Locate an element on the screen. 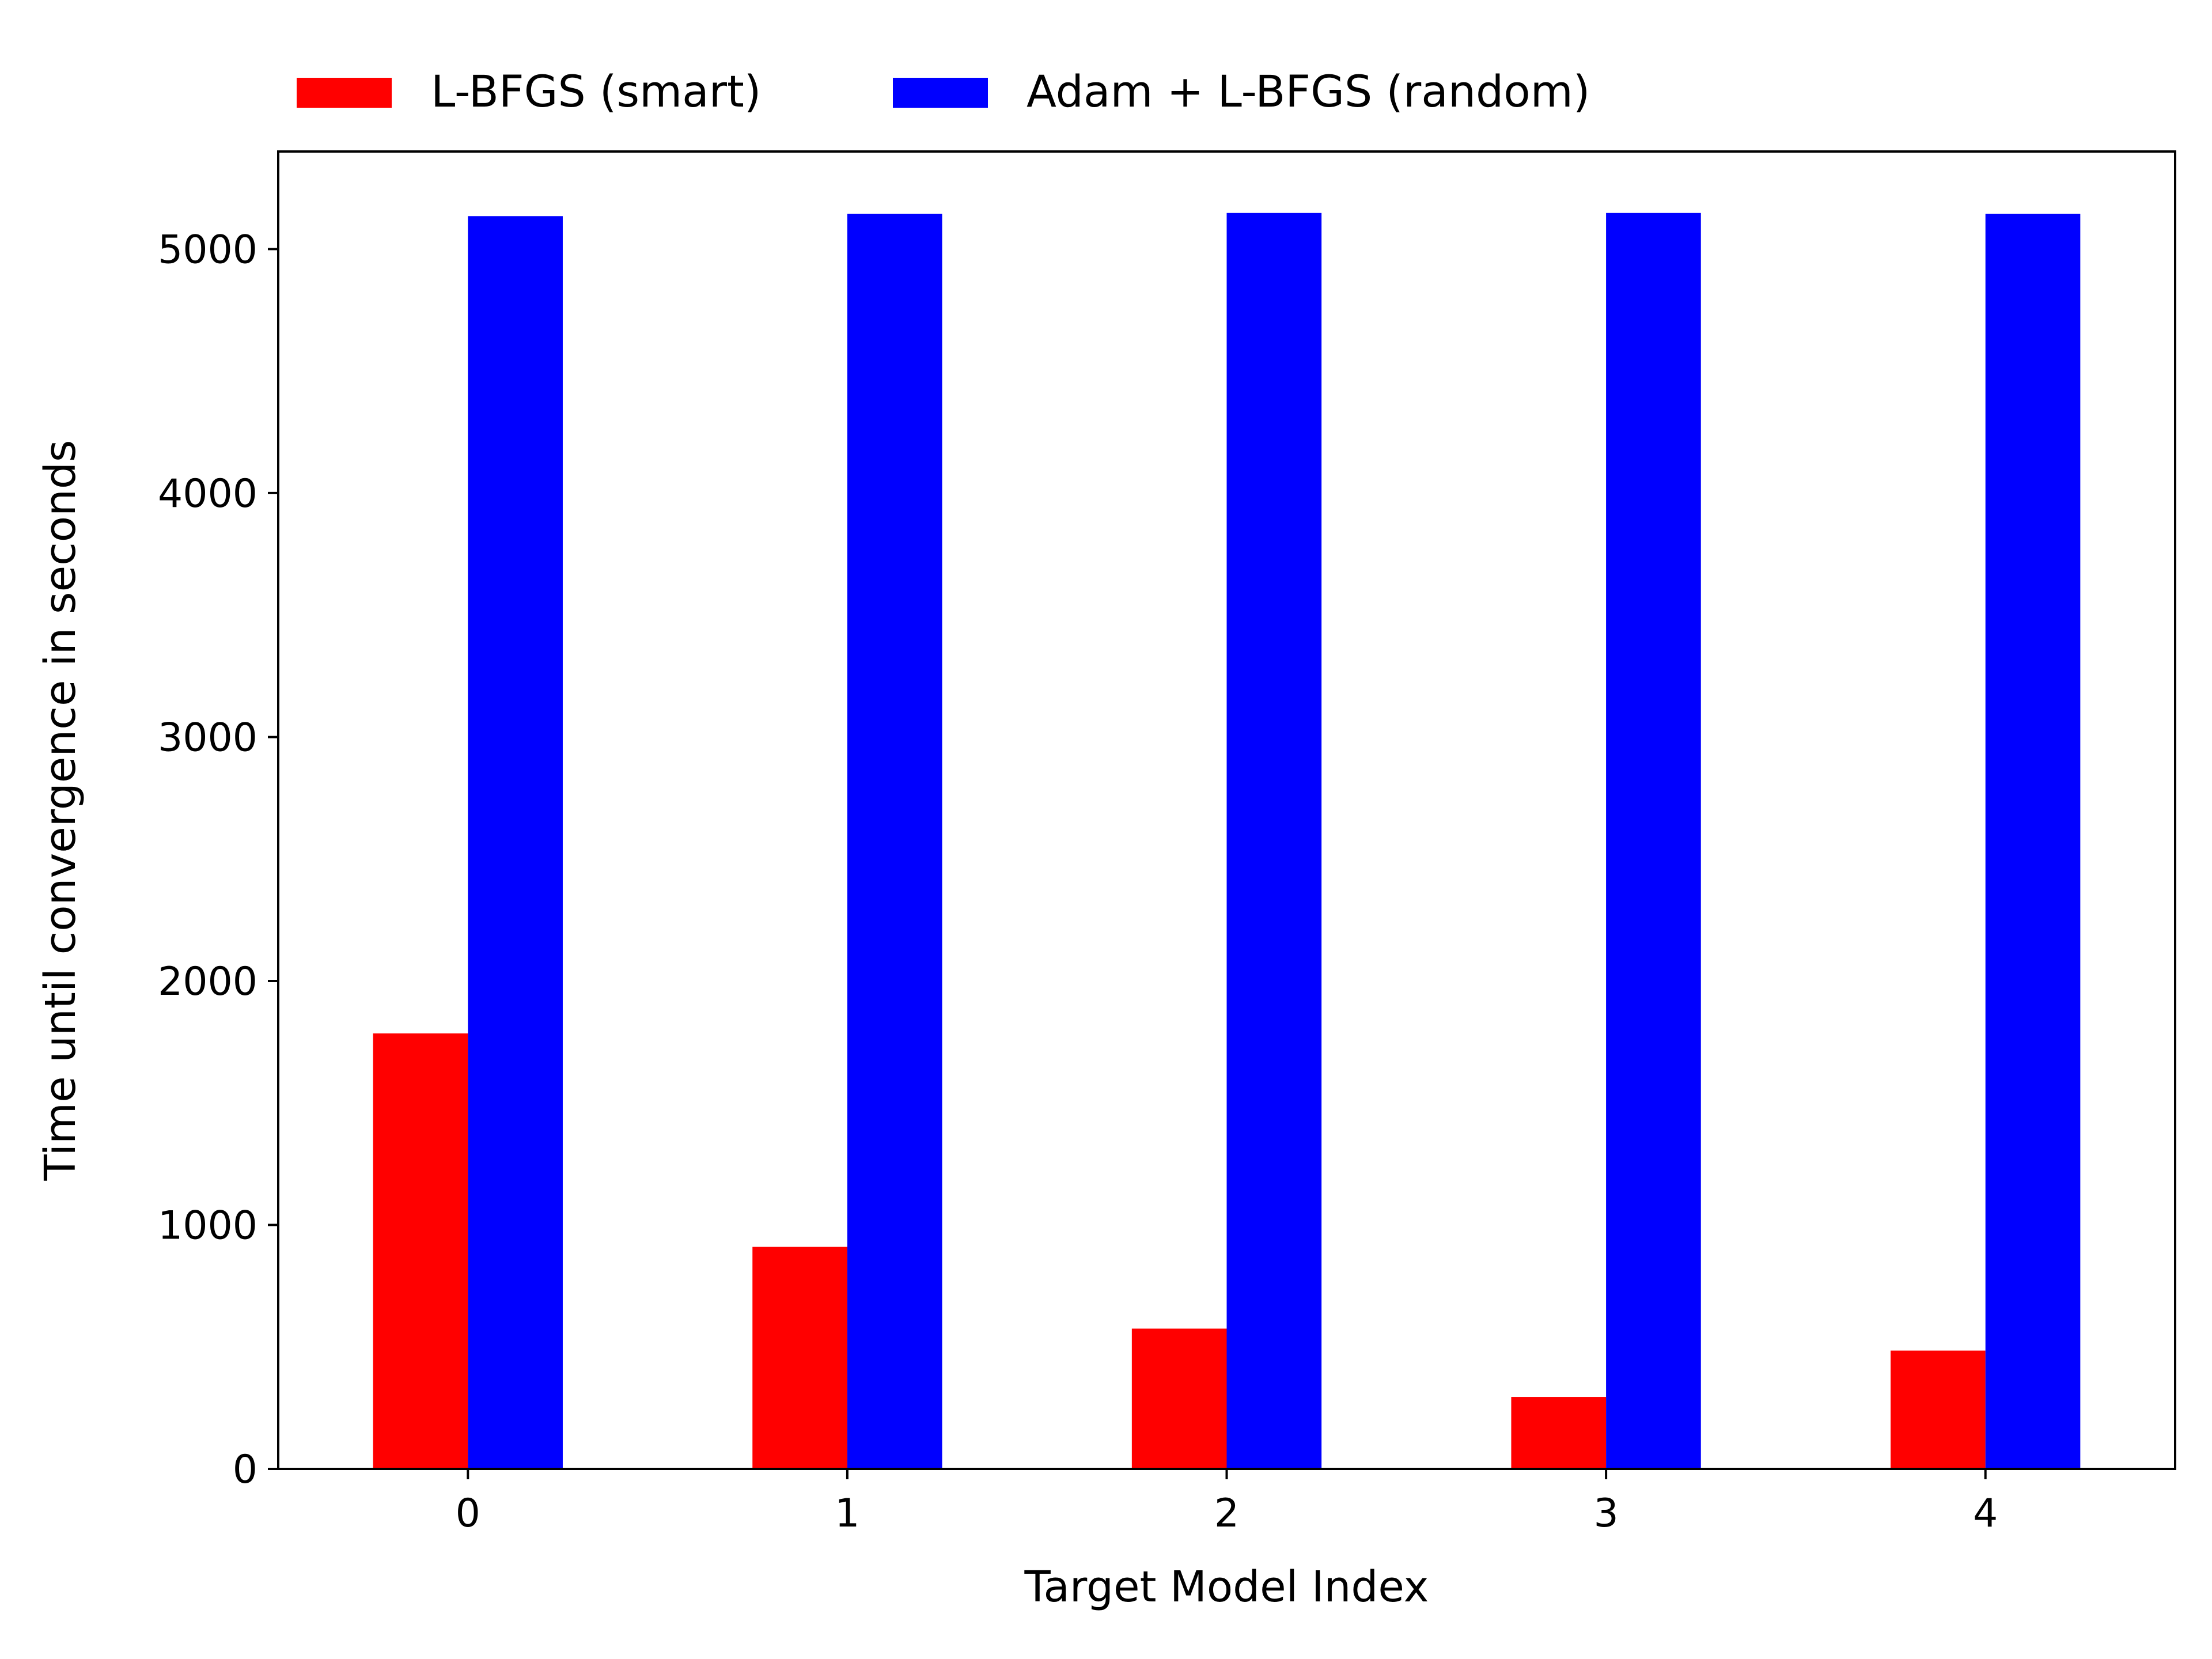 The height and width of the screenshot is (1659, 2212). y-tick-label: 0 is located at coordinates (245, 1470).